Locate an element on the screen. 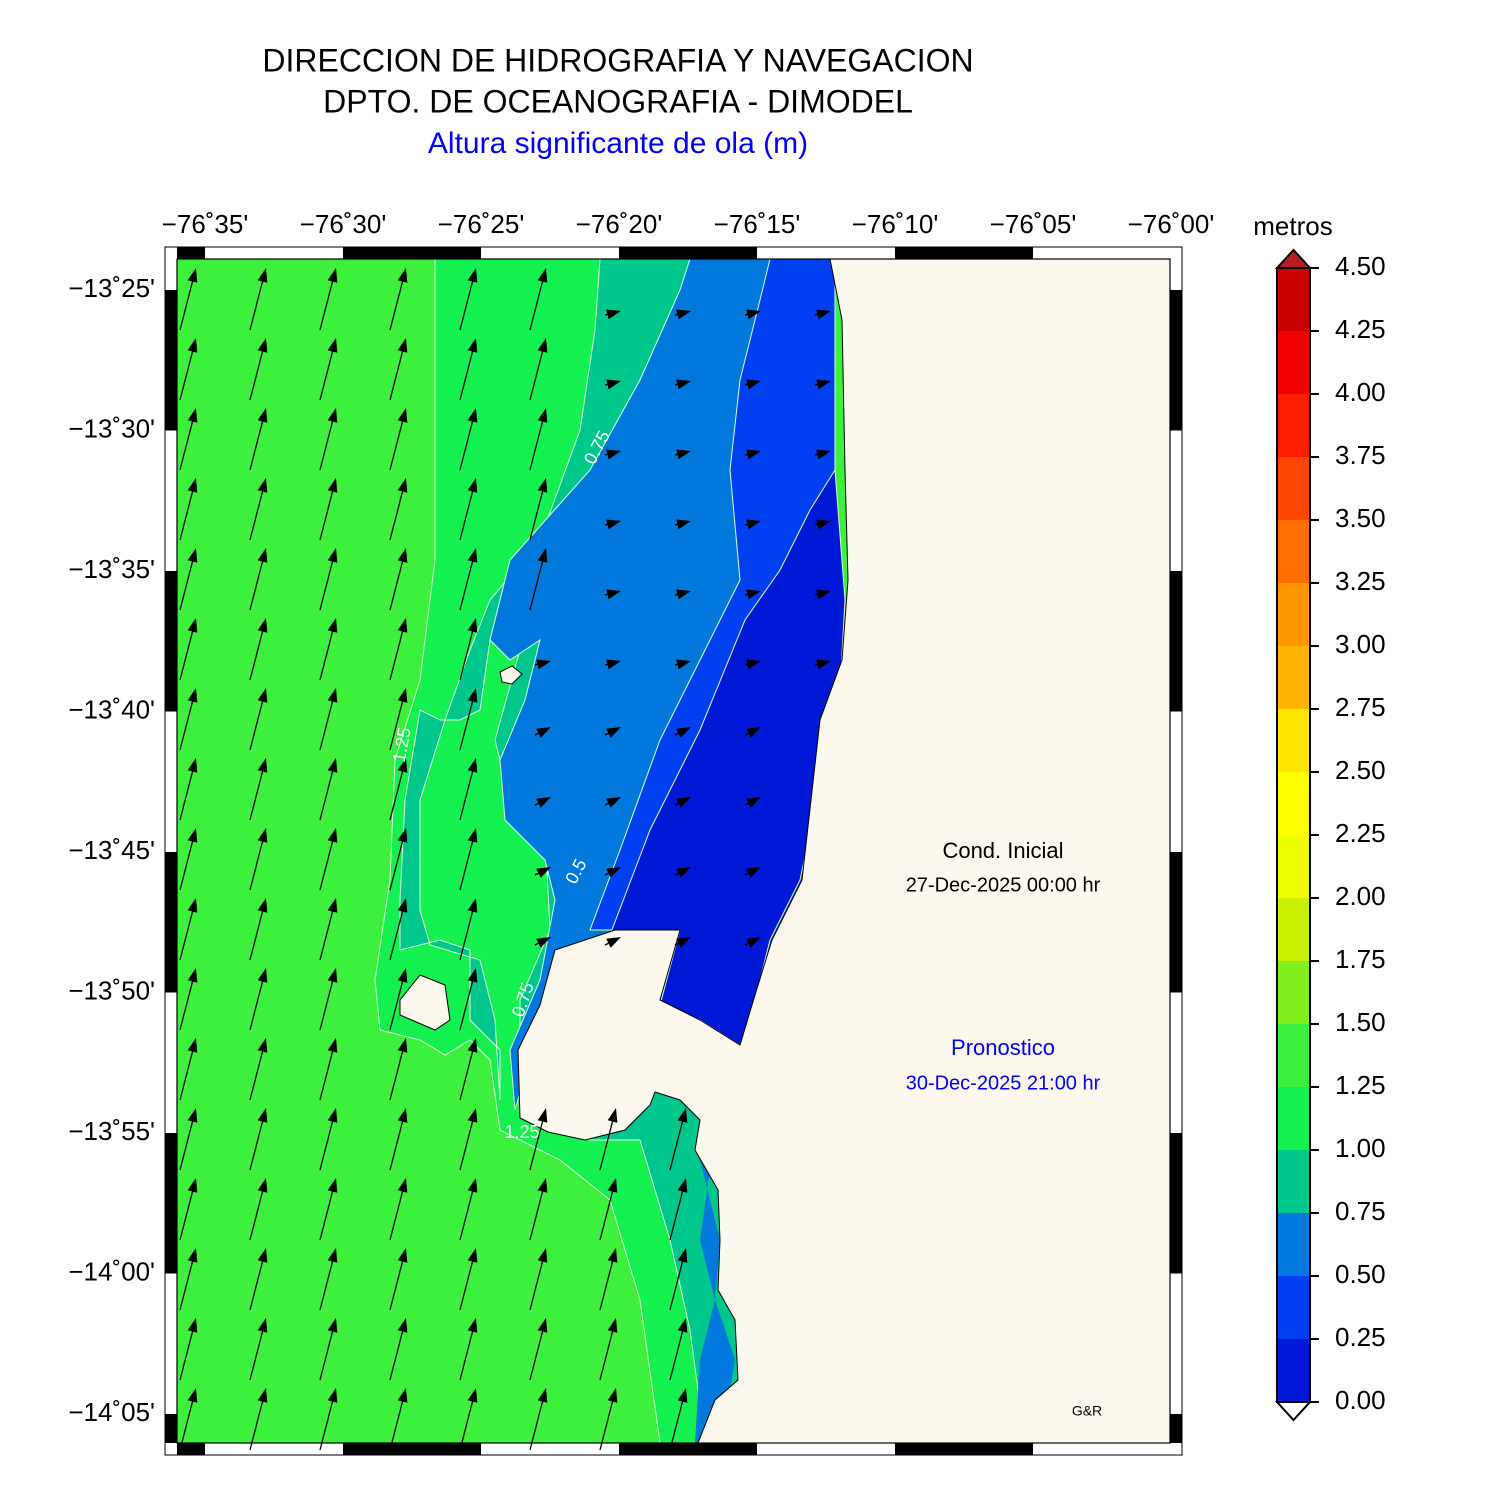  colorbar-over is located at coordinates (1293, 258).